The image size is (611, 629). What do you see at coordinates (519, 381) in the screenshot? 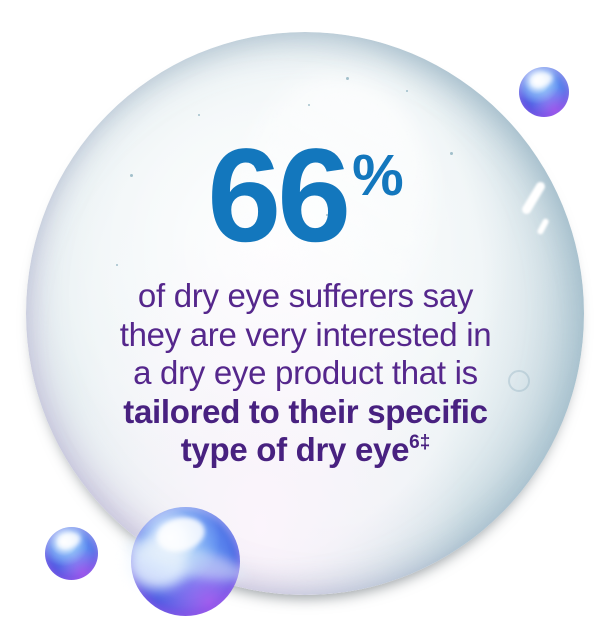
I see `micro-bubble-ring` at bounding box center [519, 381].